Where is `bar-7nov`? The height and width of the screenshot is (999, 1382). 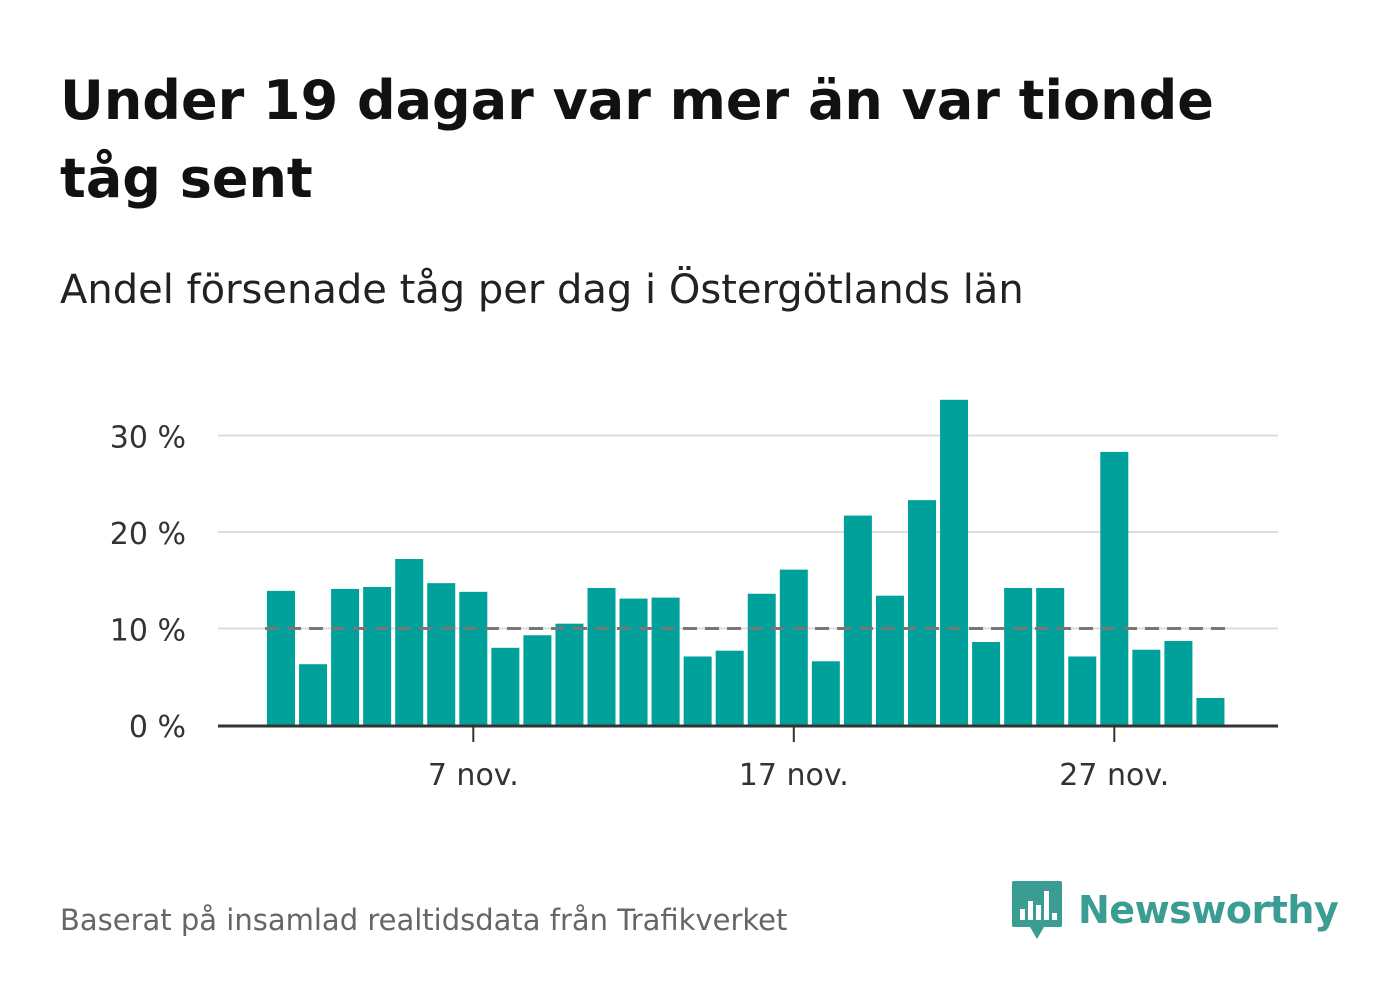 bar-7nov is located at coordinates (473, 658).